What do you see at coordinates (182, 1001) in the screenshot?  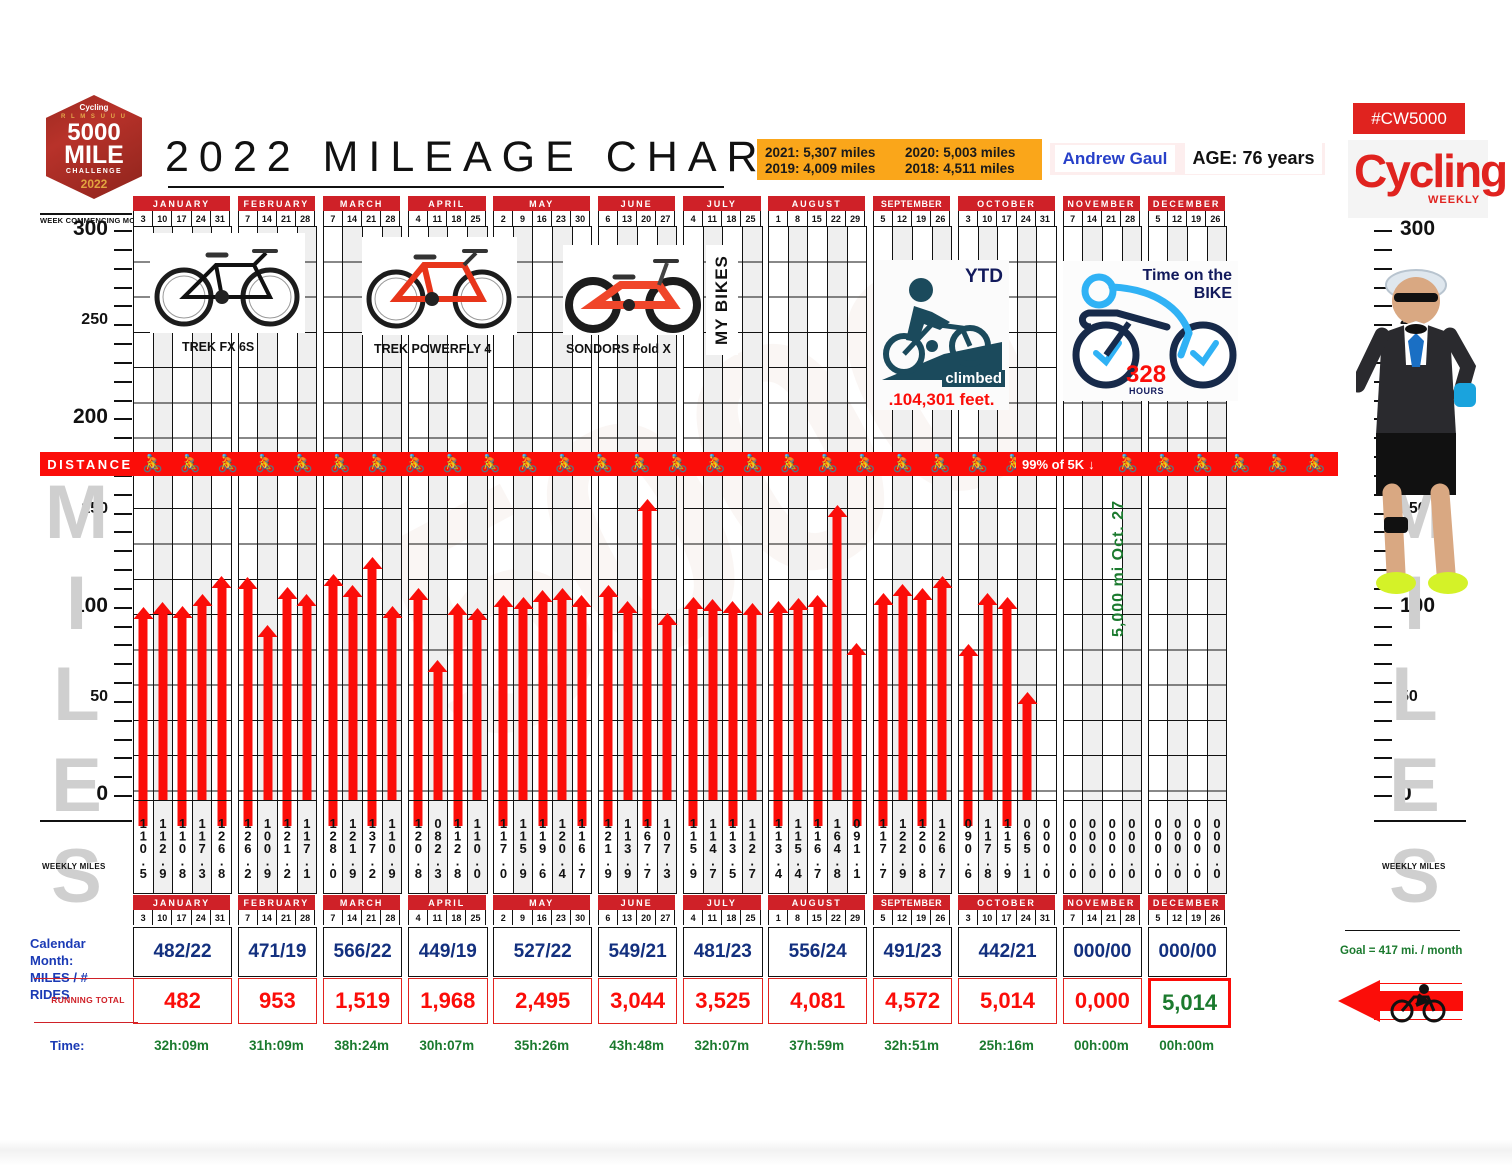 I see `running-total-box: 482` at bounding box center [182, 1001].